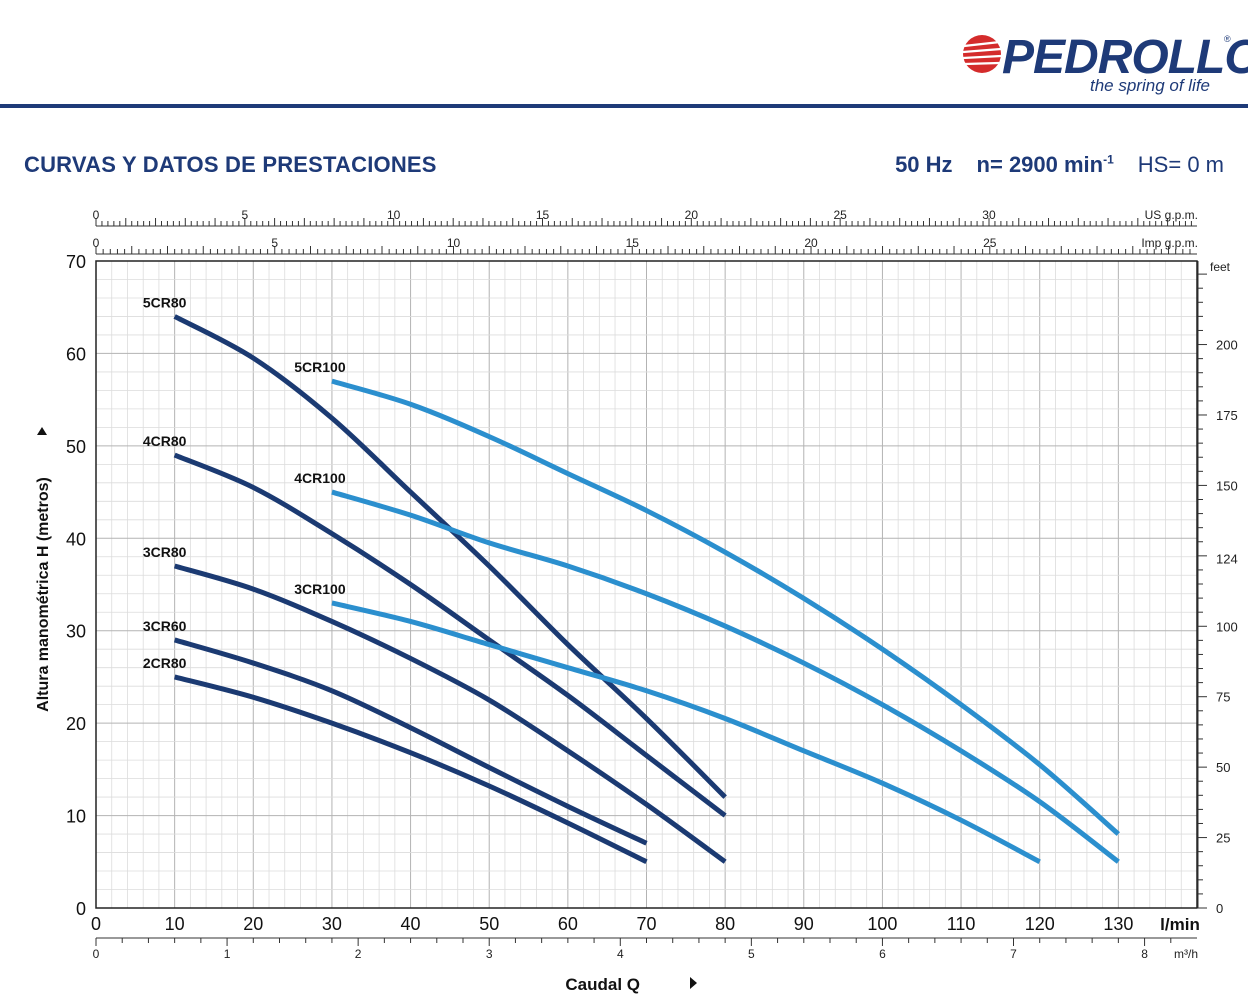 The image size is (1248, 995). Describe the element at coordinates (924, 164) in the screenshot. I see `frequency: 50 Hz` at that location.